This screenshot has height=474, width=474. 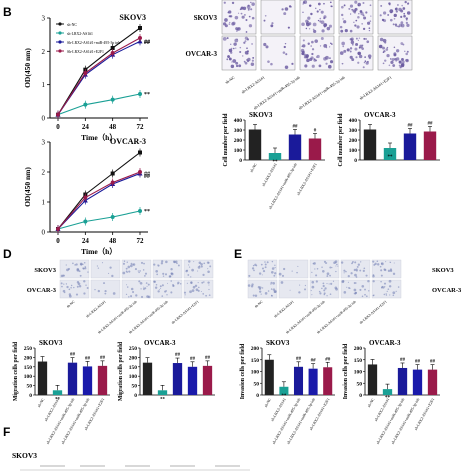 What do you see at coordinates (346, 371) in the screenshot?
I see `y-axis-label: Invasion cells per field` at bounding box center [346, 371].